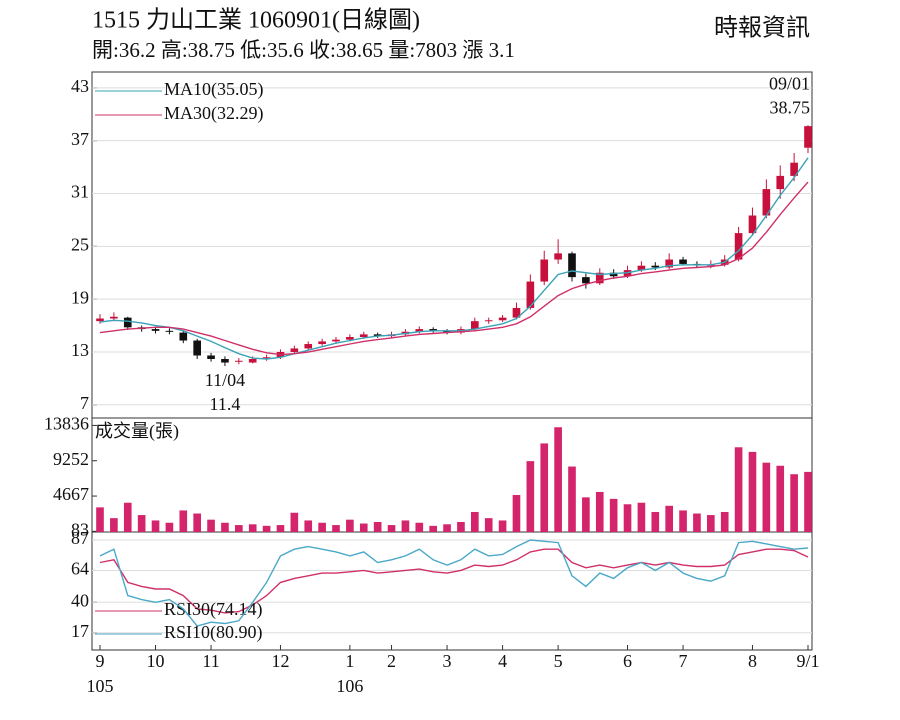 The height and width of the screenshot is (720, 900). Describe the element at coordinates (100, 686) in the screenshot. I see `x-year-label: 105` at that location.